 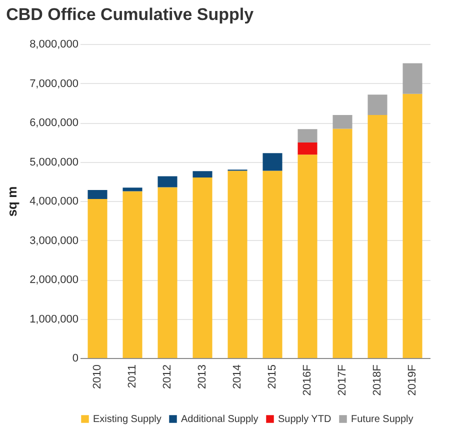 What do you see at coordinates (219, 419) in the screenshot?
I see `legend-label: Additional Supply` at bounding box center [219, 419].